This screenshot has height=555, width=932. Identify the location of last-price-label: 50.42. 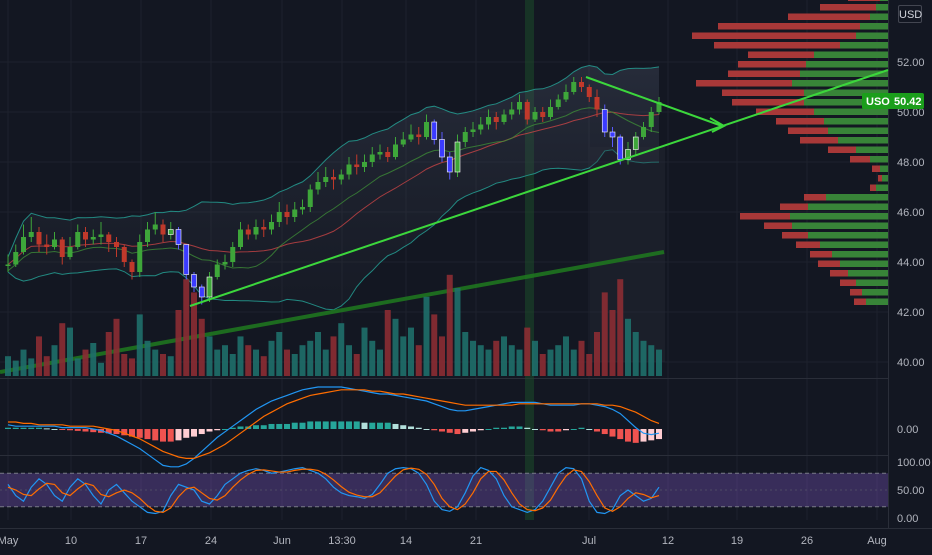
(908, 102).